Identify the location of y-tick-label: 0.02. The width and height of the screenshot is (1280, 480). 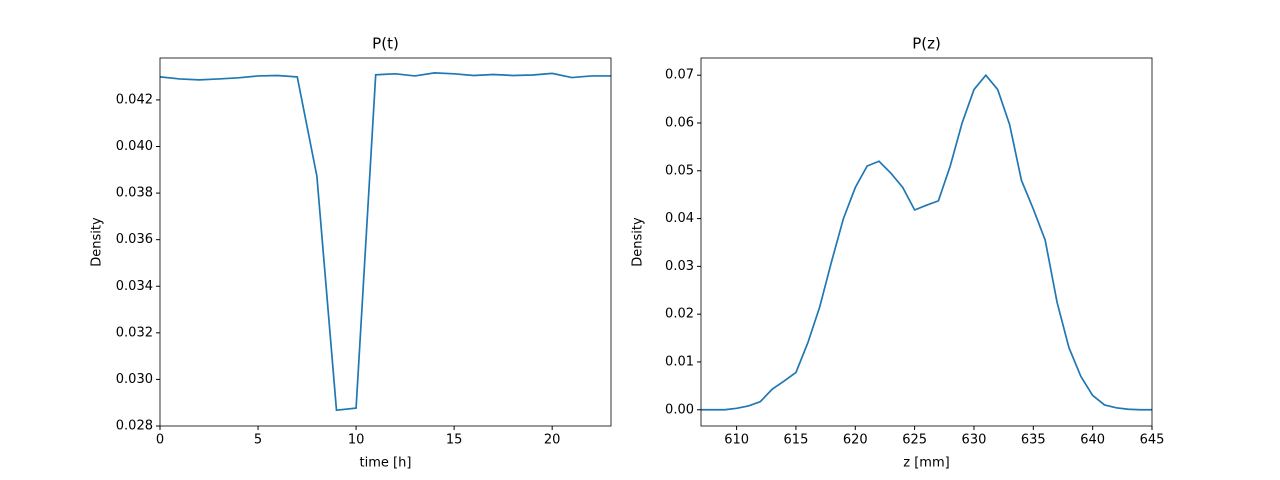
(679, 314).